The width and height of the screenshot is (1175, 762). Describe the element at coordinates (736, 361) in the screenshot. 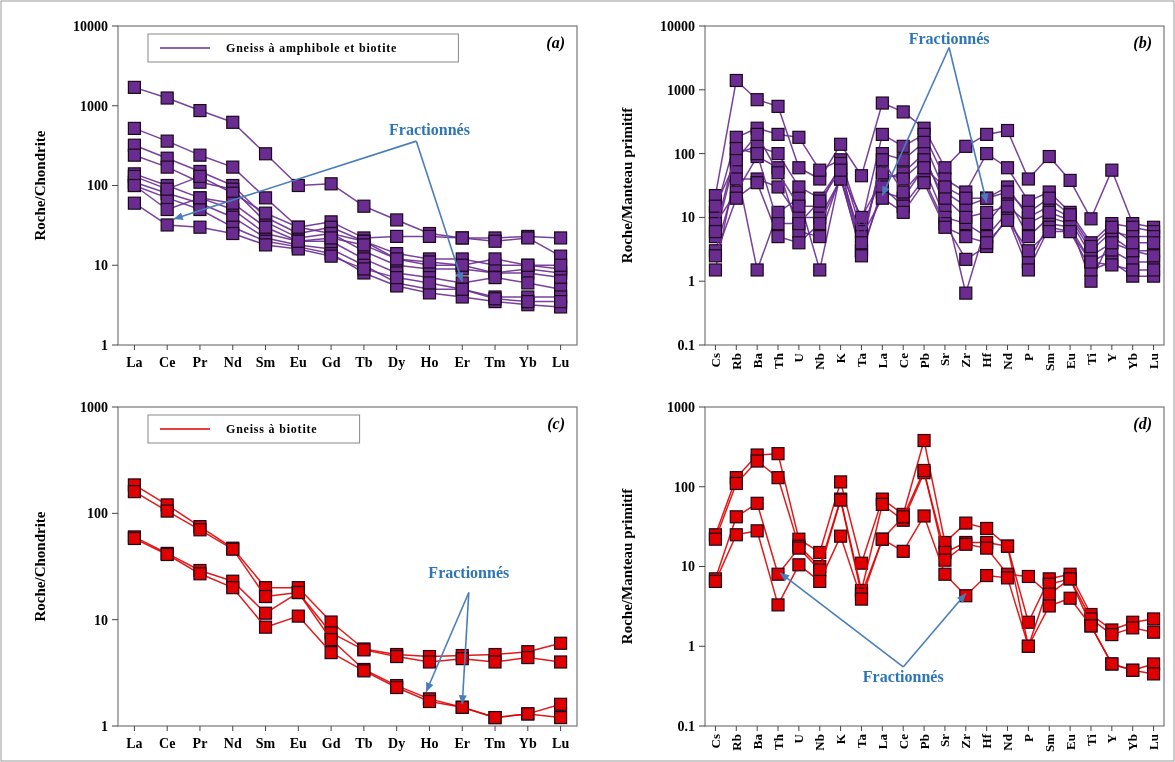

I see `x-tick-label: Rb` at that location.